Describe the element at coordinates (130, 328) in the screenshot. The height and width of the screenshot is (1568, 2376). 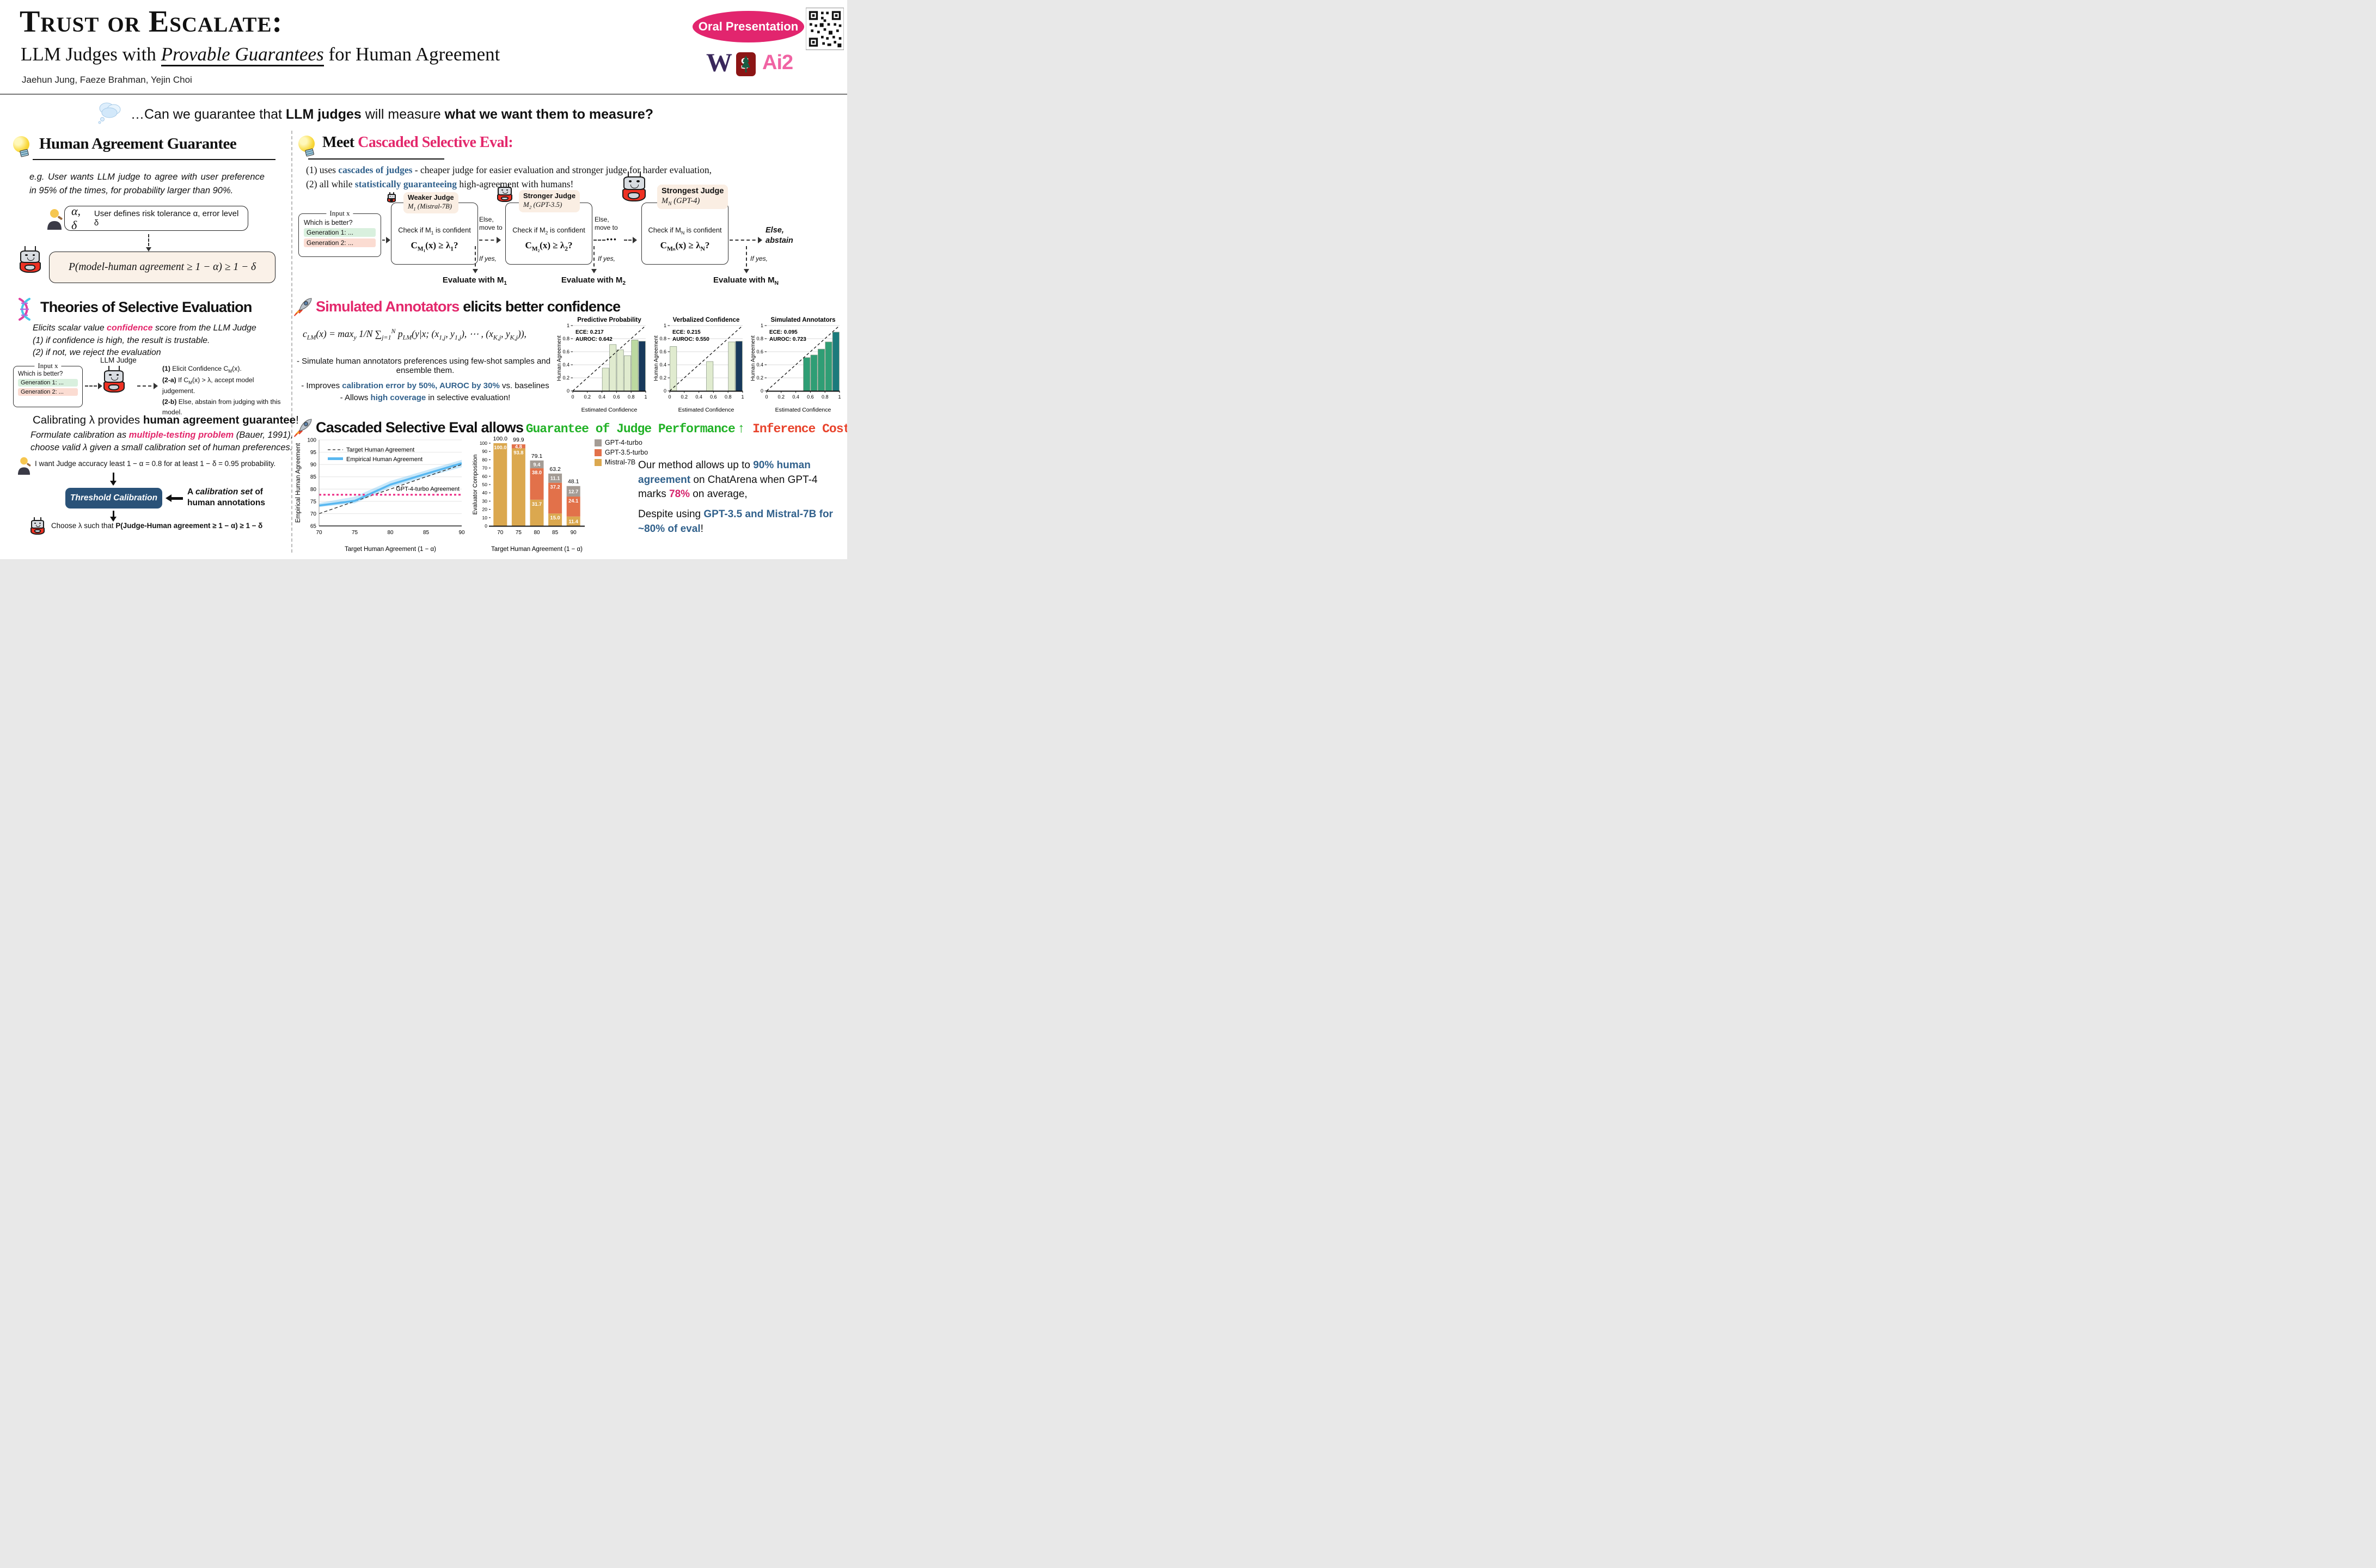
I see `theories-line1-highlight: confidence` at that location.